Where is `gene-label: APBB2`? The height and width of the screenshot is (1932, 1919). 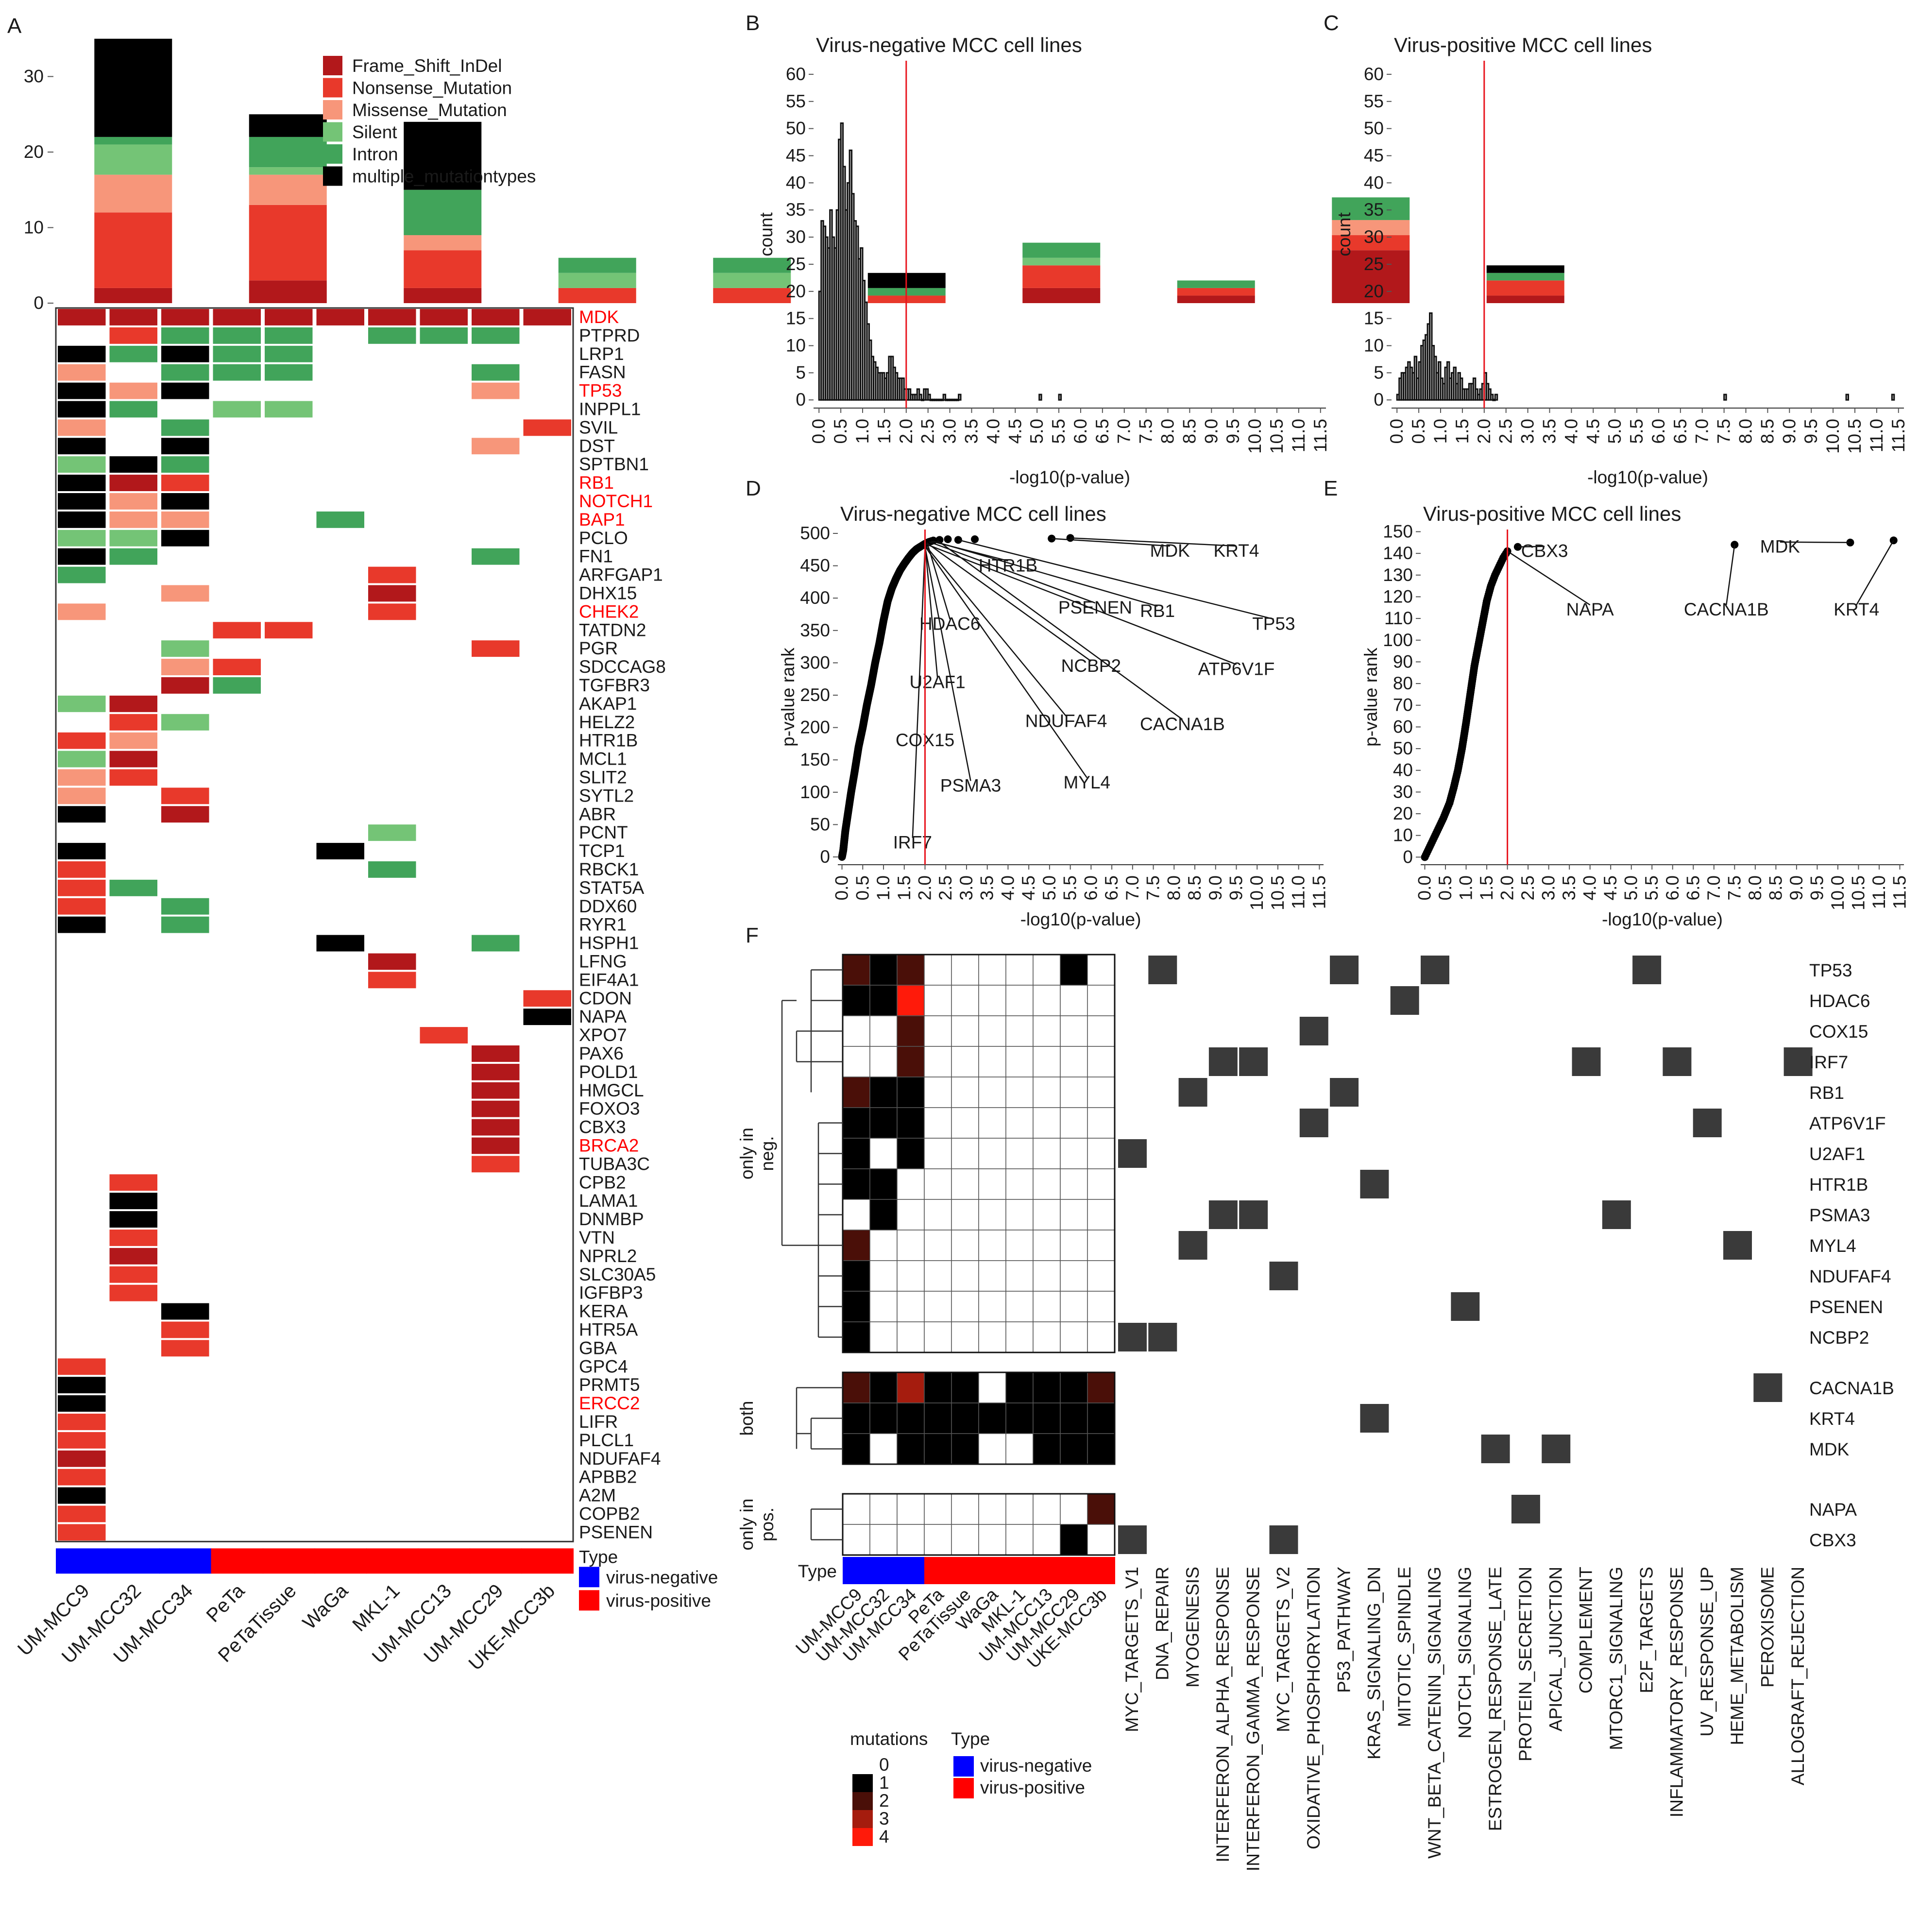
gene-label: APBB2 is located at coordinates (608, 1477).